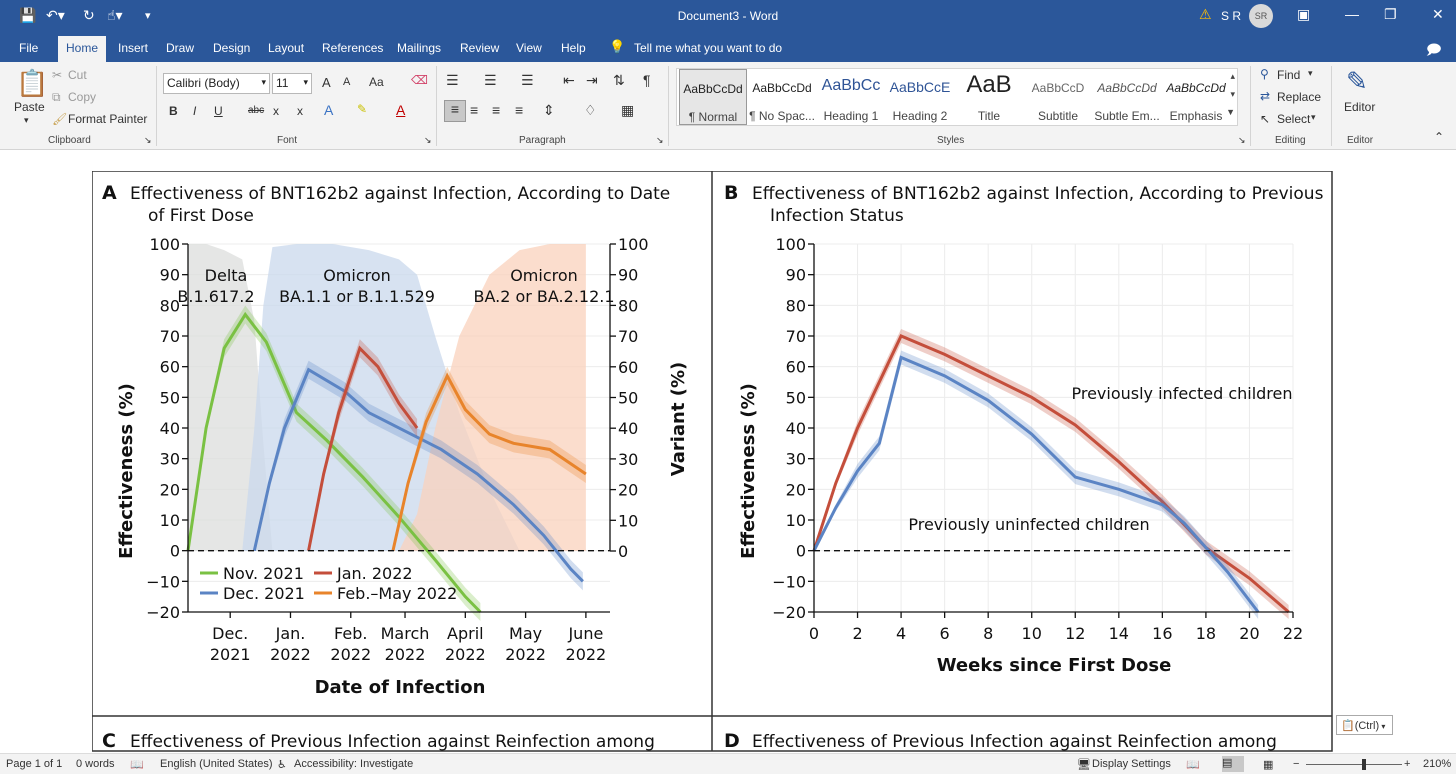 The width and height of the screenshot is (1456, 774). What do you see at coordinates (354, 764) in the screenshot?
I see `accessibility-status: Accessibility: Investigate` at bounding box center [354, 764].